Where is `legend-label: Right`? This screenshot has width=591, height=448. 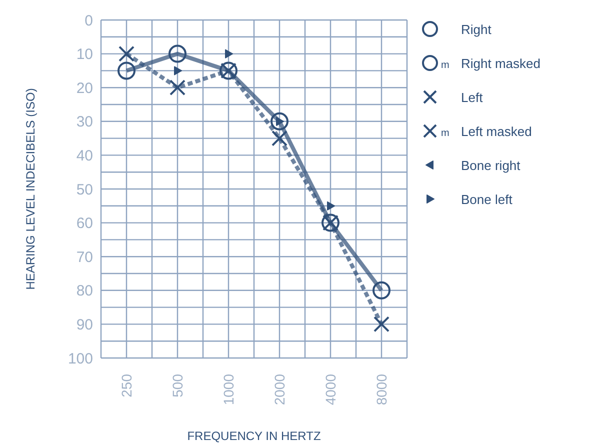
legend-label: Right is located at coordinates (476, 29).